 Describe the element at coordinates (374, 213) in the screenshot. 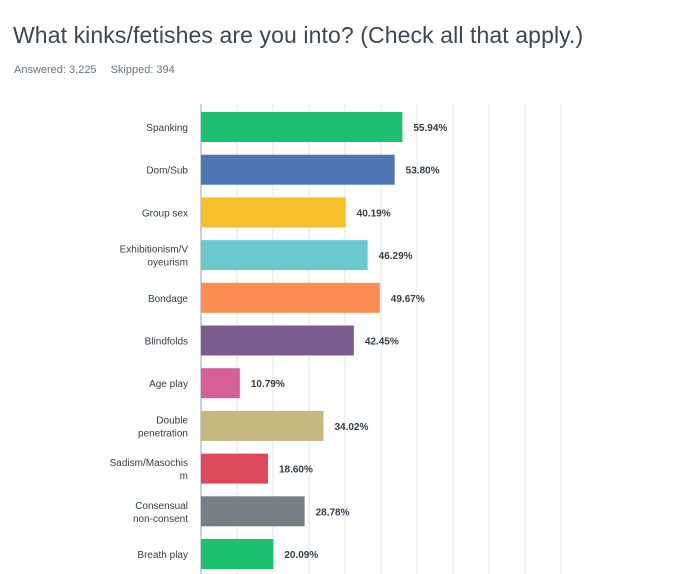

I see `data-label: 40.19%` at that location.